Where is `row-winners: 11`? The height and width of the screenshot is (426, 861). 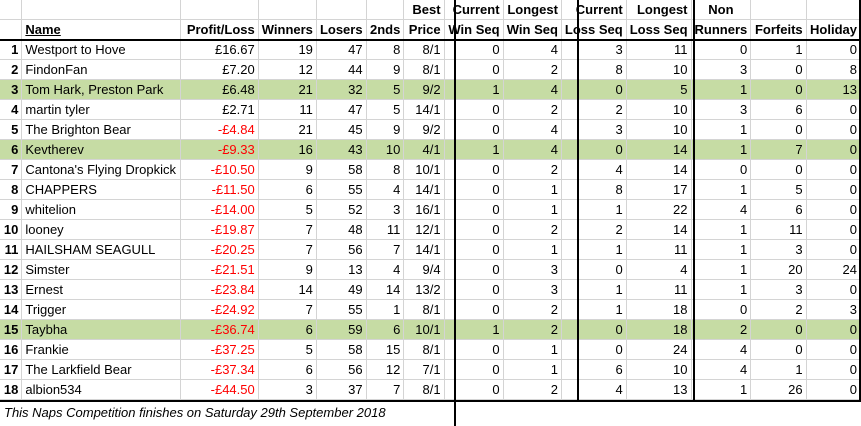
row-winners: 11 is located at coordinates (287, 109).